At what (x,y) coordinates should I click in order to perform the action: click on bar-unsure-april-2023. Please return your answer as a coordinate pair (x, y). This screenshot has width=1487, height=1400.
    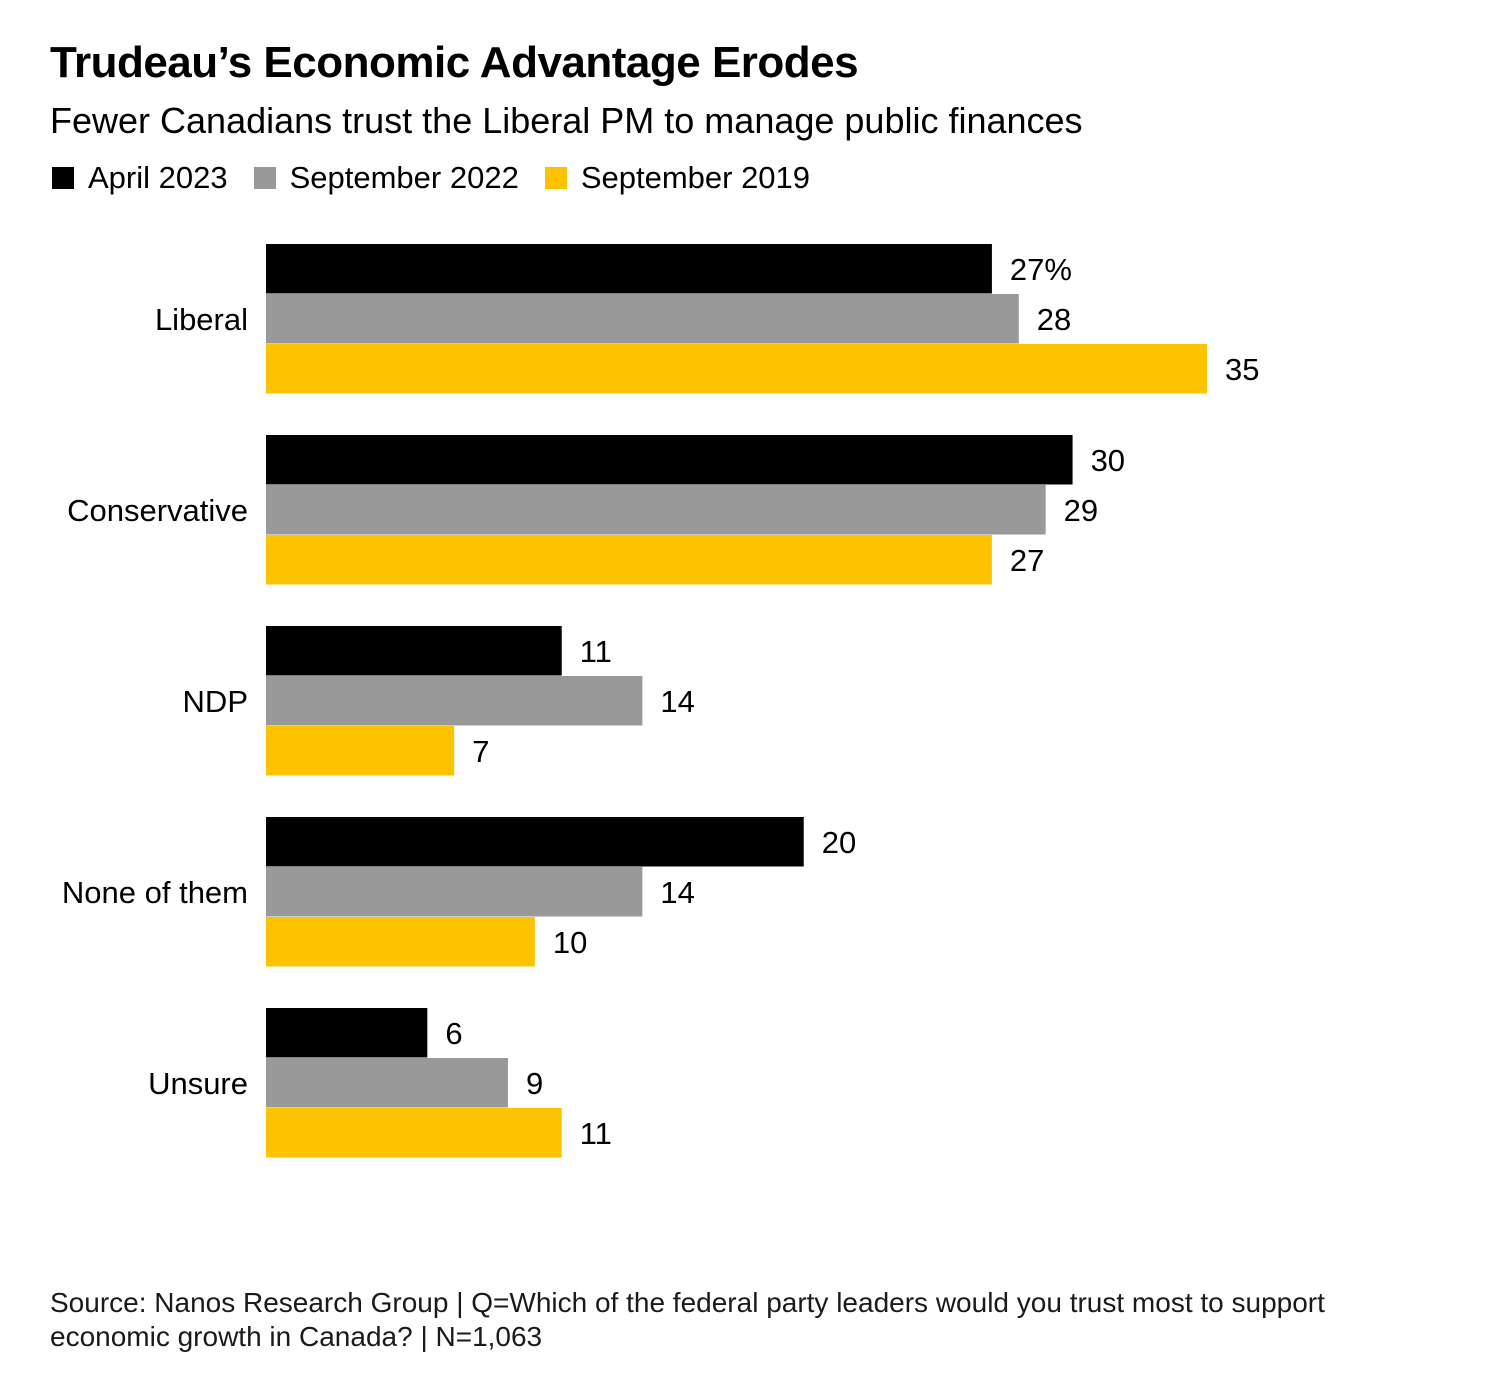
    Looking at the image, I should click on (347, 1033).